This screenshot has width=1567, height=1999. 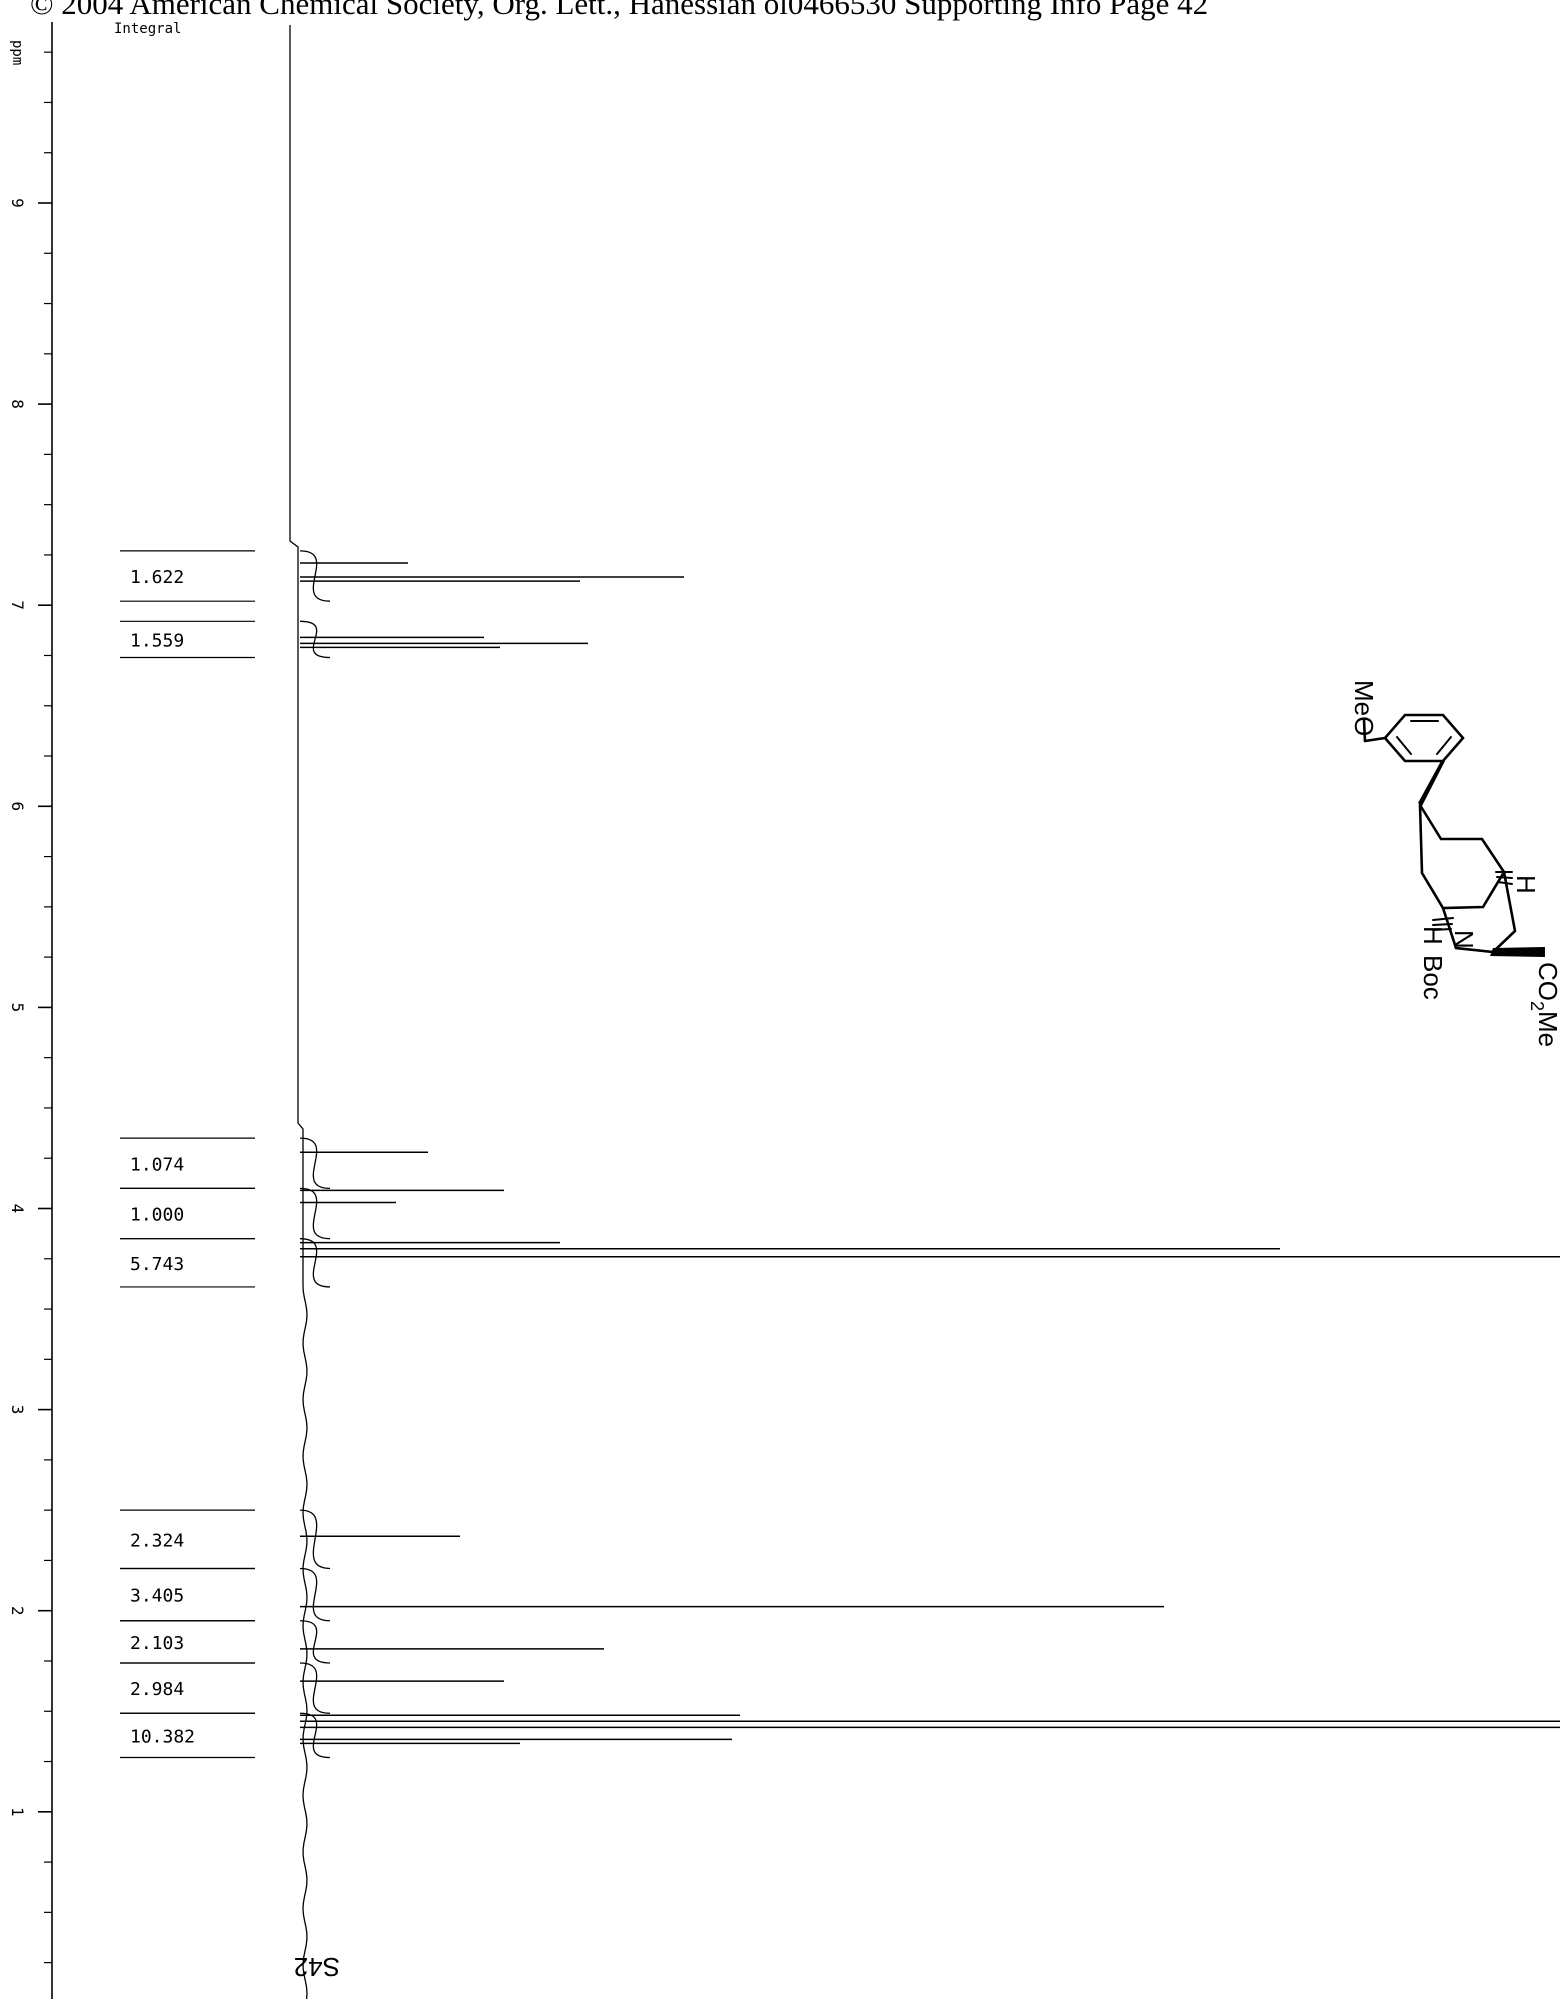 What do you see at coordinates (17, 605) in the screenshot?
I see `tick-label: 7` at bounding box center [17, 605].